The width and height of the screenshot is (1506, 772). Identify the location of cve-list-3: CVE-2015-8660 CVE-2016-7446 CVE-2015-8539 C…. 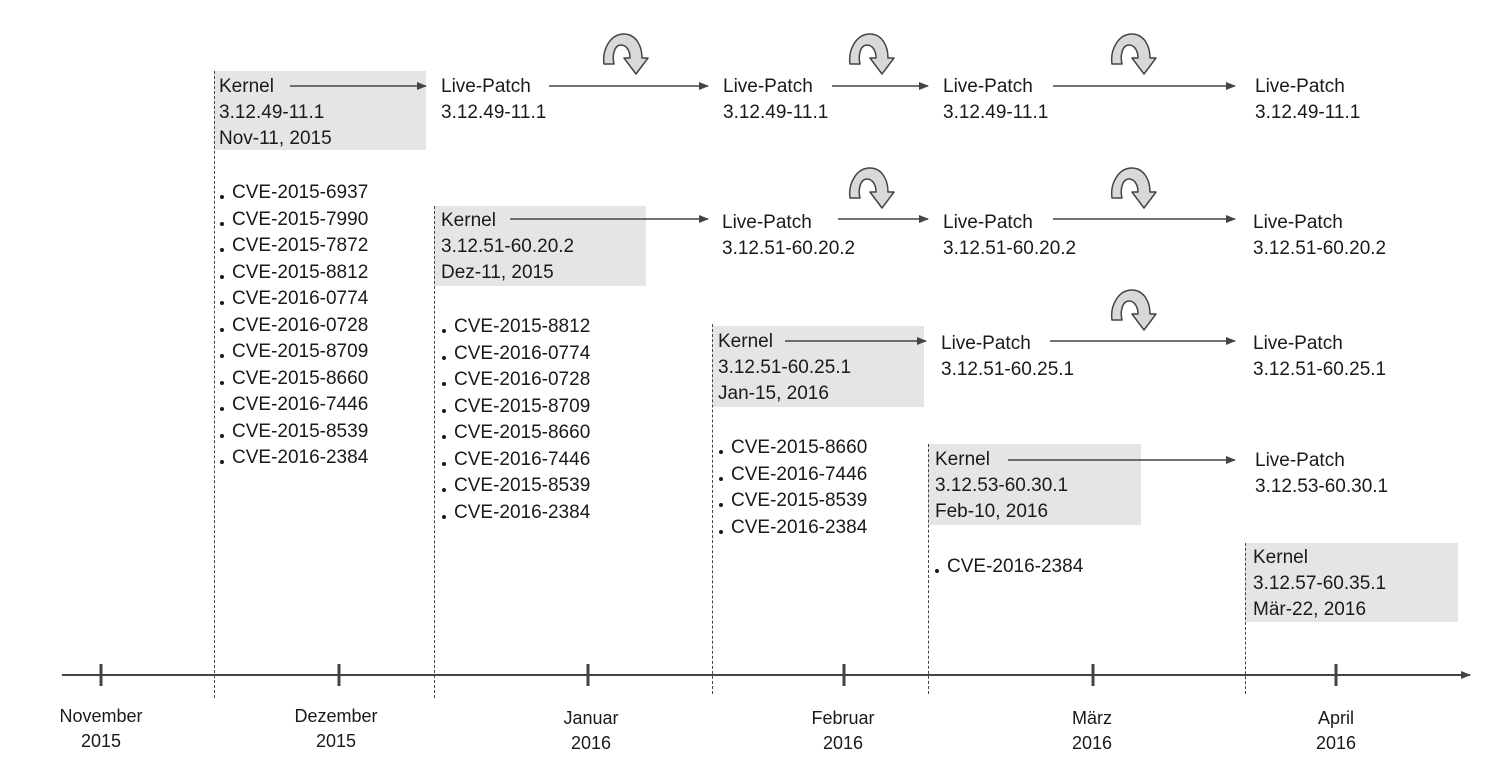
(792, 488).